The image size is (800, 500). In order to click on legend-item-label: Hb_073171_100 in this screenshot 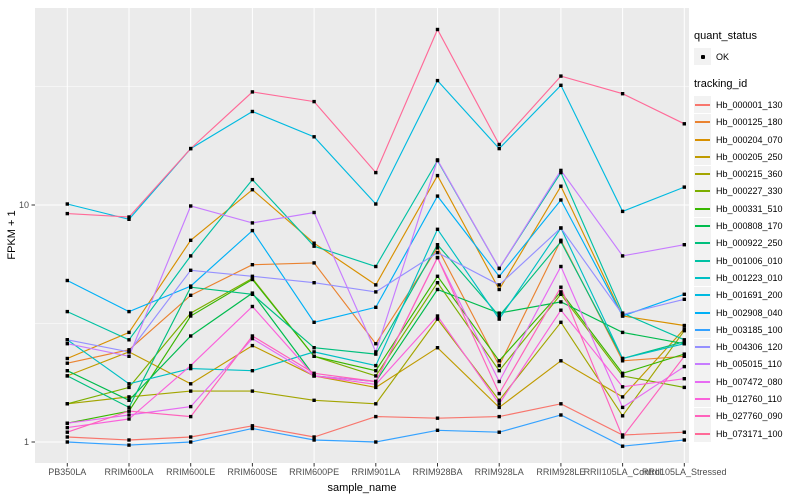, I will do `click(749, 433)`.